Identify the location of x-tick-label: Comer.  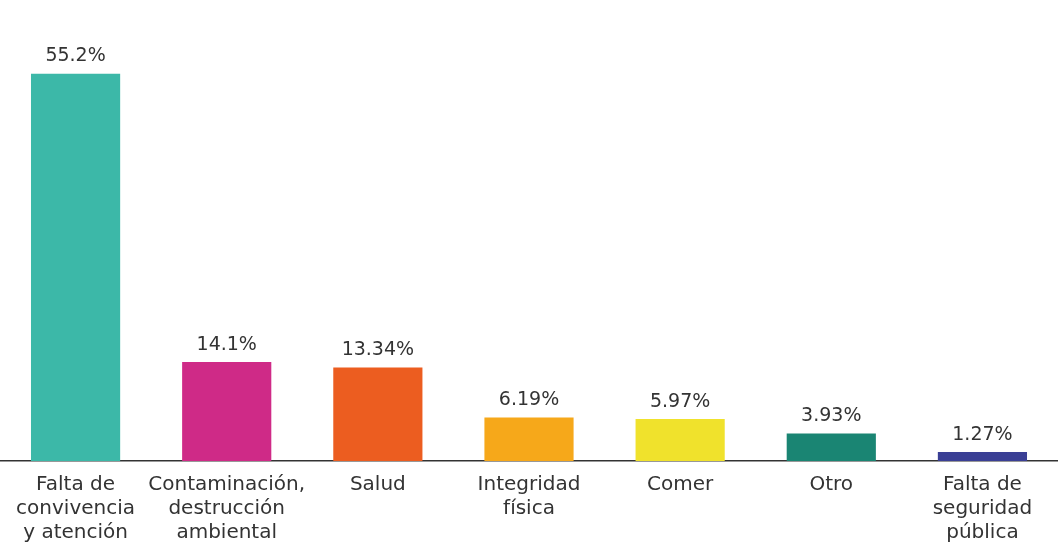
(681, 483).